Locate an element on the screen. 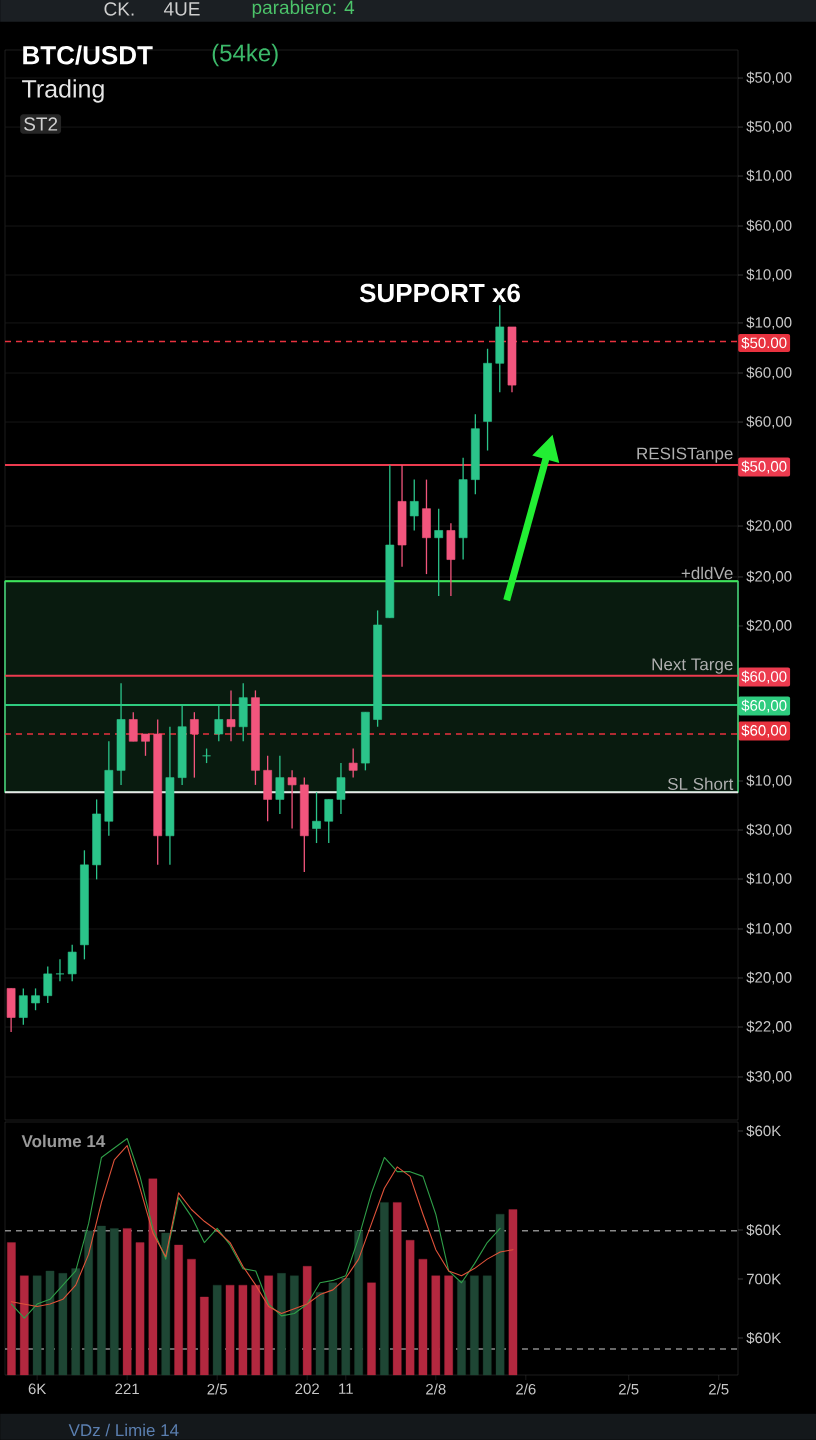 Image resolution: width=816 pixels, height=1440 pixels. ref-line-label: SL Short is located at coordinates (700, 783).